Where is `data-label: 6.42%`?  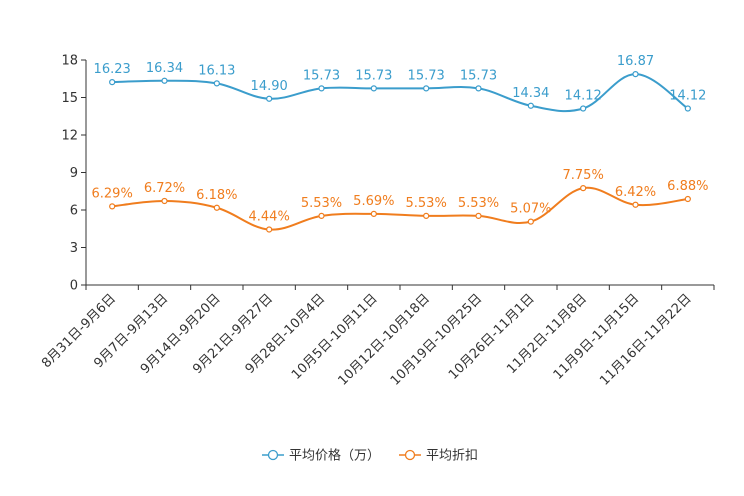 data-label: 6.42% is located at coordinates (635, 192).